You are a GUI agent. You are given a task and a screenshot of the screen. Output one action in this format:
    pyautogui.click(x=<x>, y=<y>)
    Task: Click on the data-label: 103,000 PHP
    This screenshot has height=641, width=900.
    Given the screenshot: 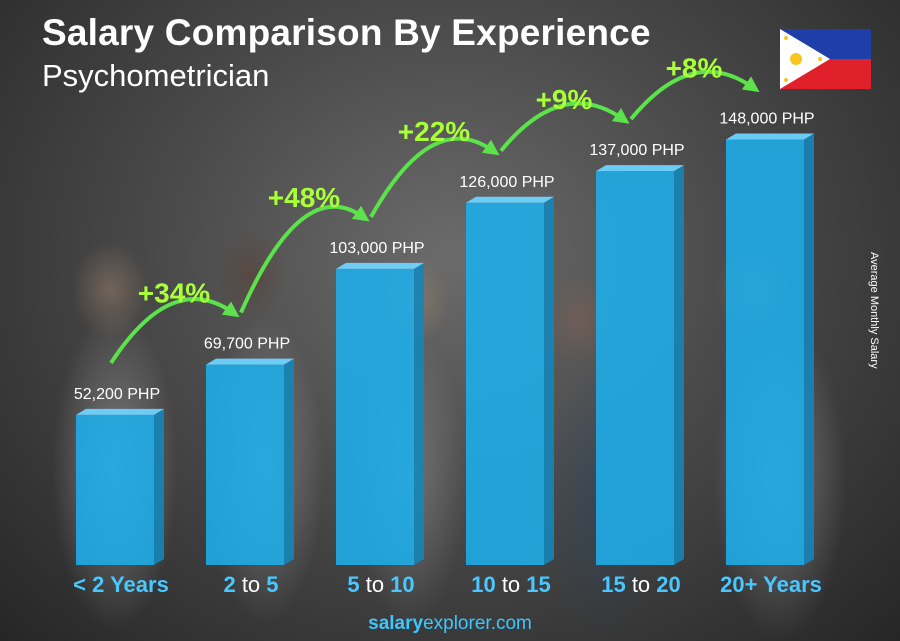 What is the action you would take?
    pyautogui.click(x=376, y=248)
    